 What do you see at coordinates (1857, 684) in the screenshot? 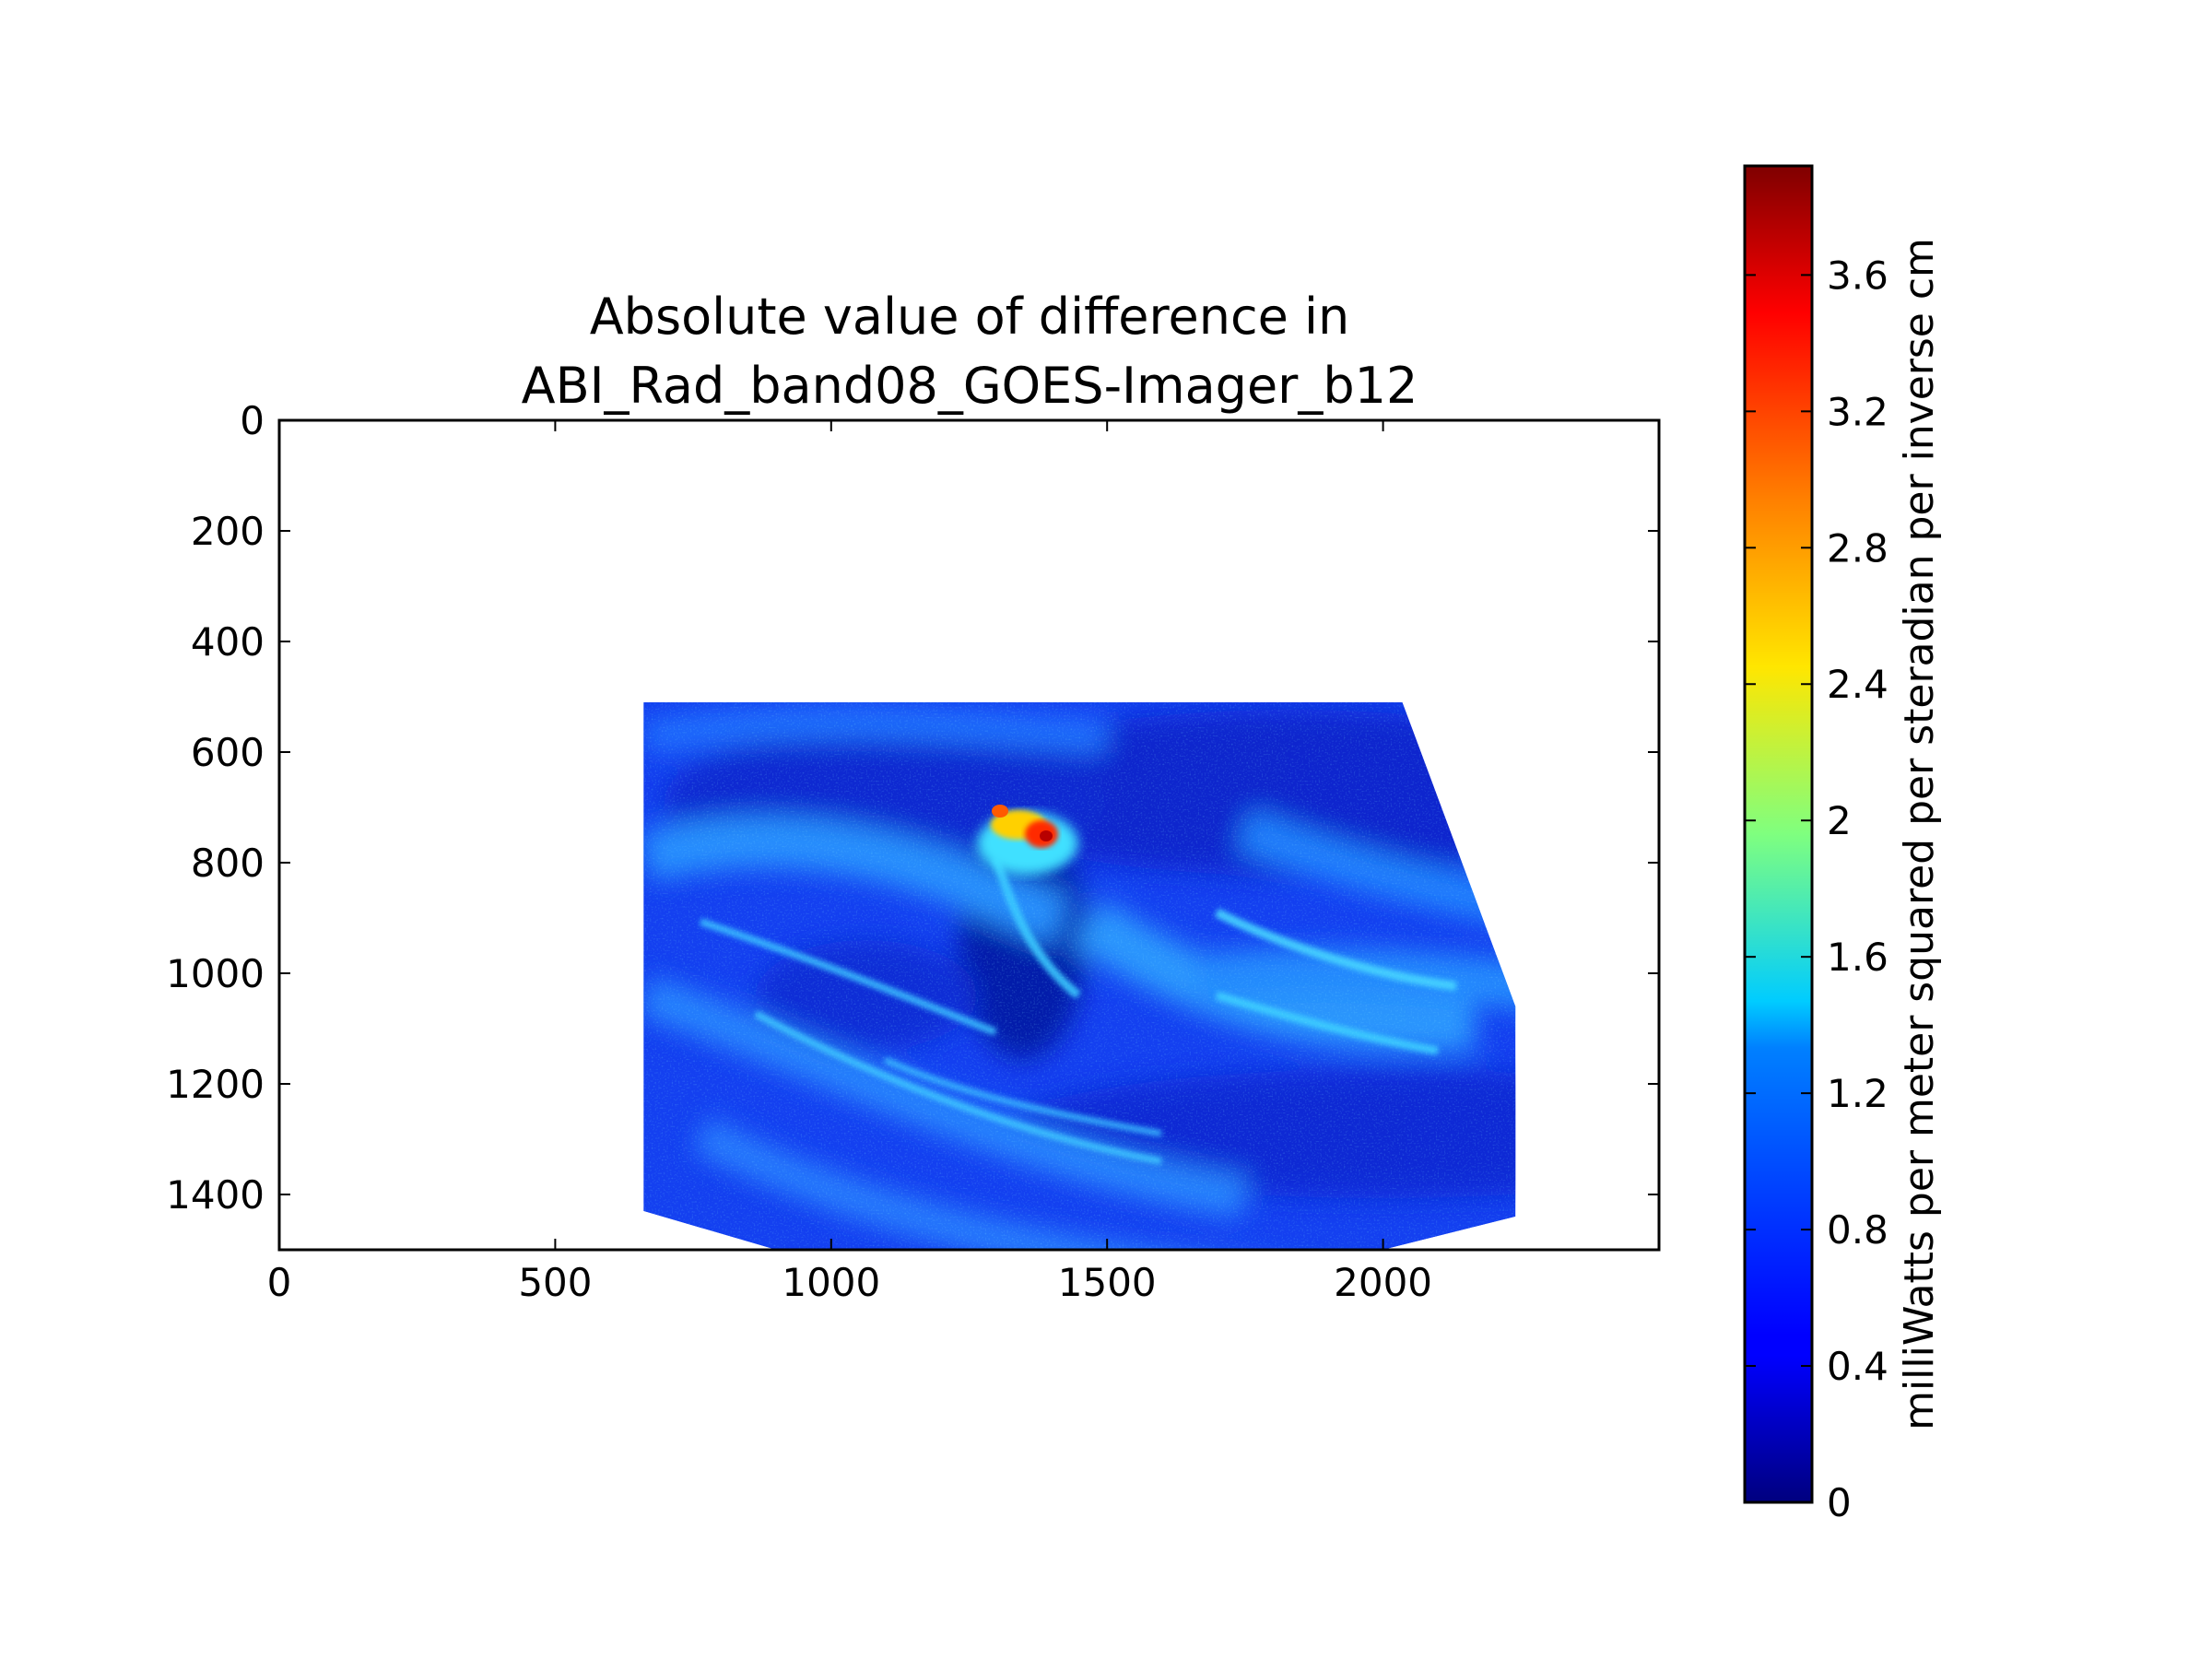
I see `colorbar-tick-label: 2.4` at bounding box center [1857, 684].